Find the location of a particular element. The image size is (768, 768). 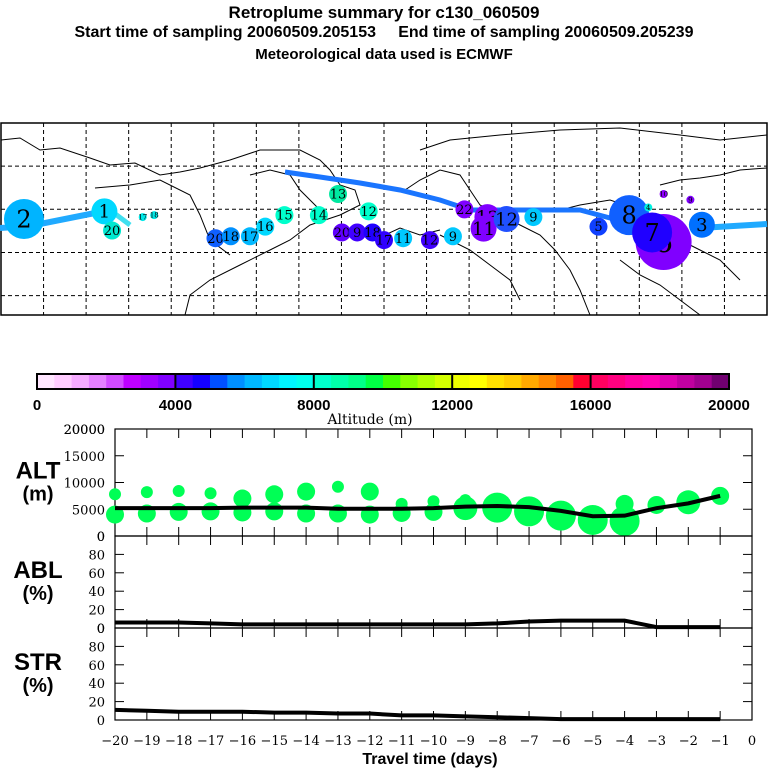

x-tick-label: −7 is located at coordinates (528, 741).